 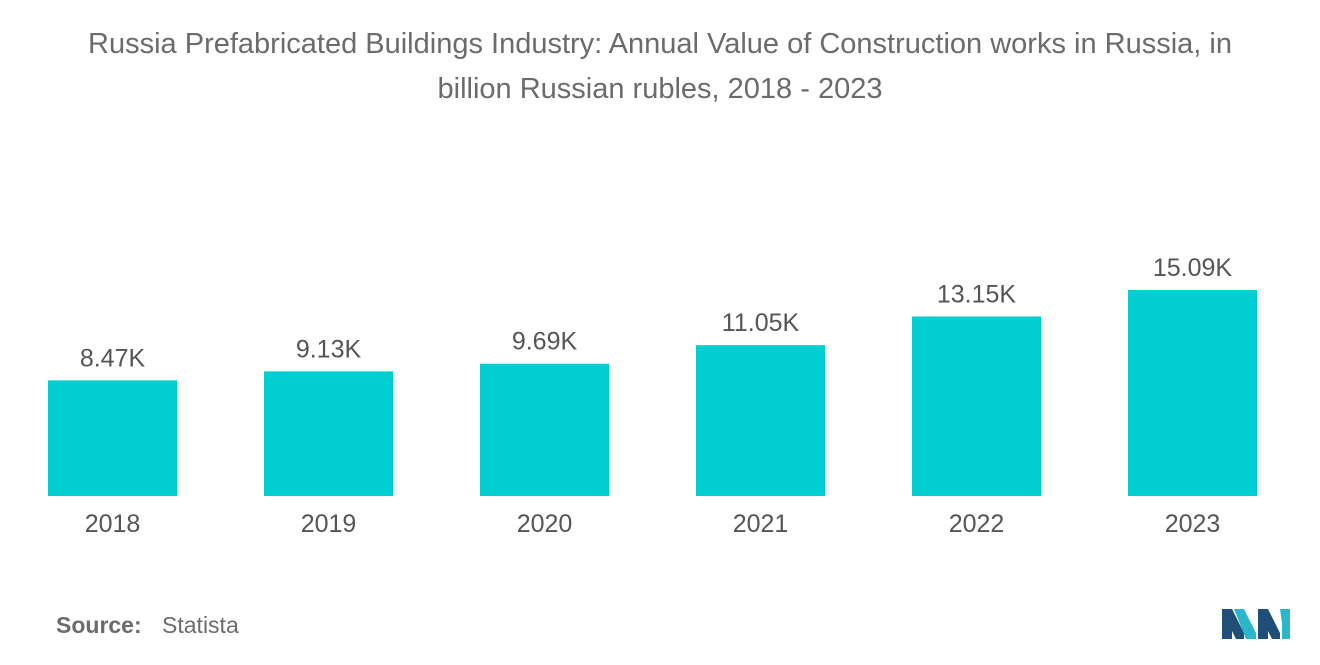 I want to click on x-tick-label-2021: 2021, so click(x=761, y=524).